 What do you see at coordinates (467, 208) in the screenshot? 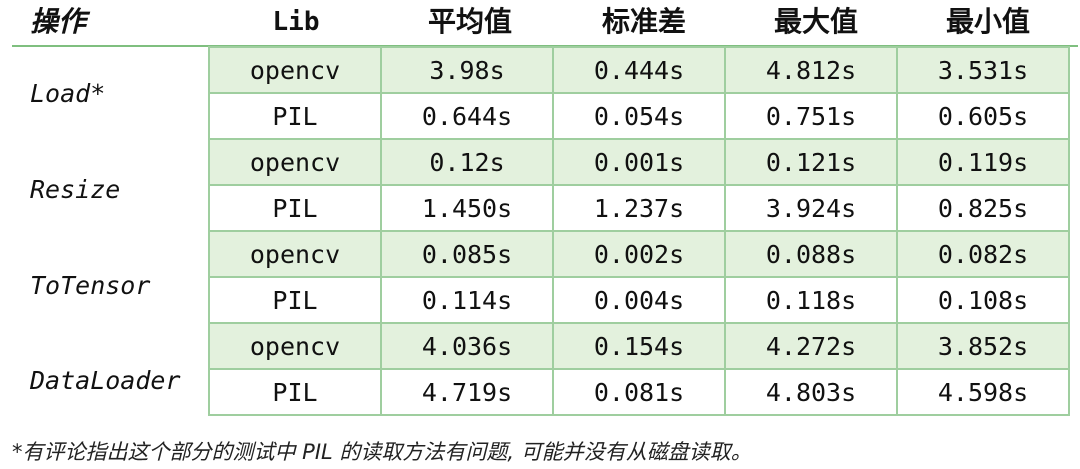
I see `mean-cell: 1.450s` at bounding box center [467, 208].